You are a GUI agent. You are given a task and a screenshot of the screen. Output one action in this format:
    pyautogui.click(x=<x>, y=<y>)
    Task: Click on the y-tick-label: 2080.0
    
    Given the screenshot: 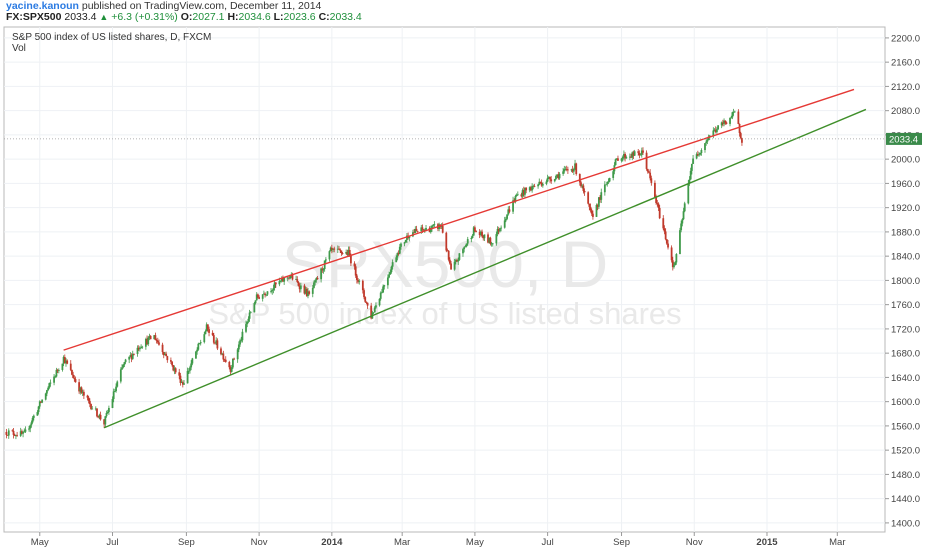 What is the action you would take?
    pyautogui.click(x=905, y=111)
    